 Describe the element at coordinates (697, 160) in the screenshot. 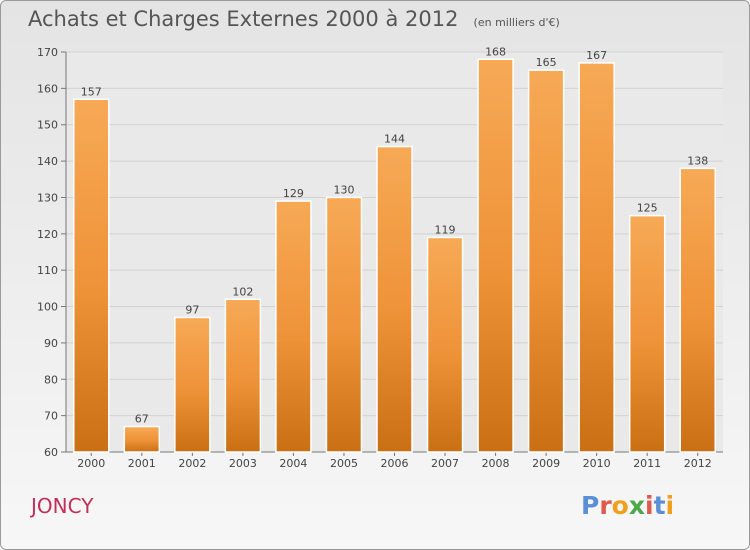

I see `value-label: 138` at that location.